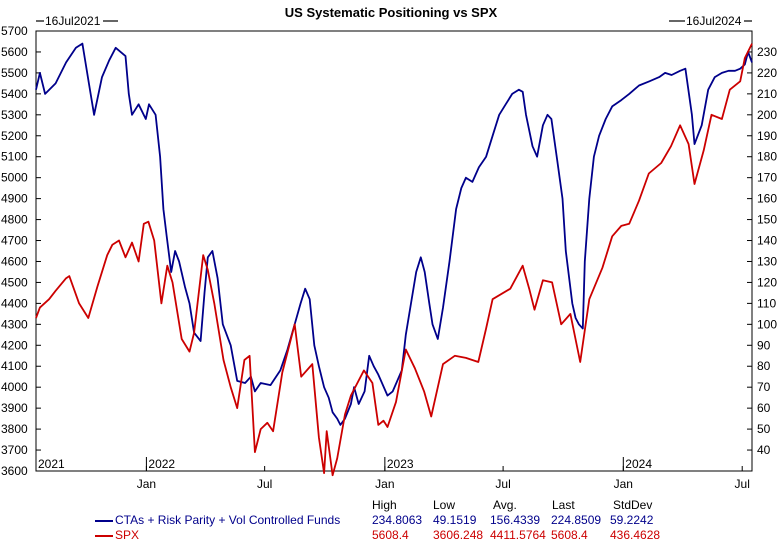  Describe the element at coordinates (127, 535) in the screenshot. I see `legend-label-spx: SPX` at that location.